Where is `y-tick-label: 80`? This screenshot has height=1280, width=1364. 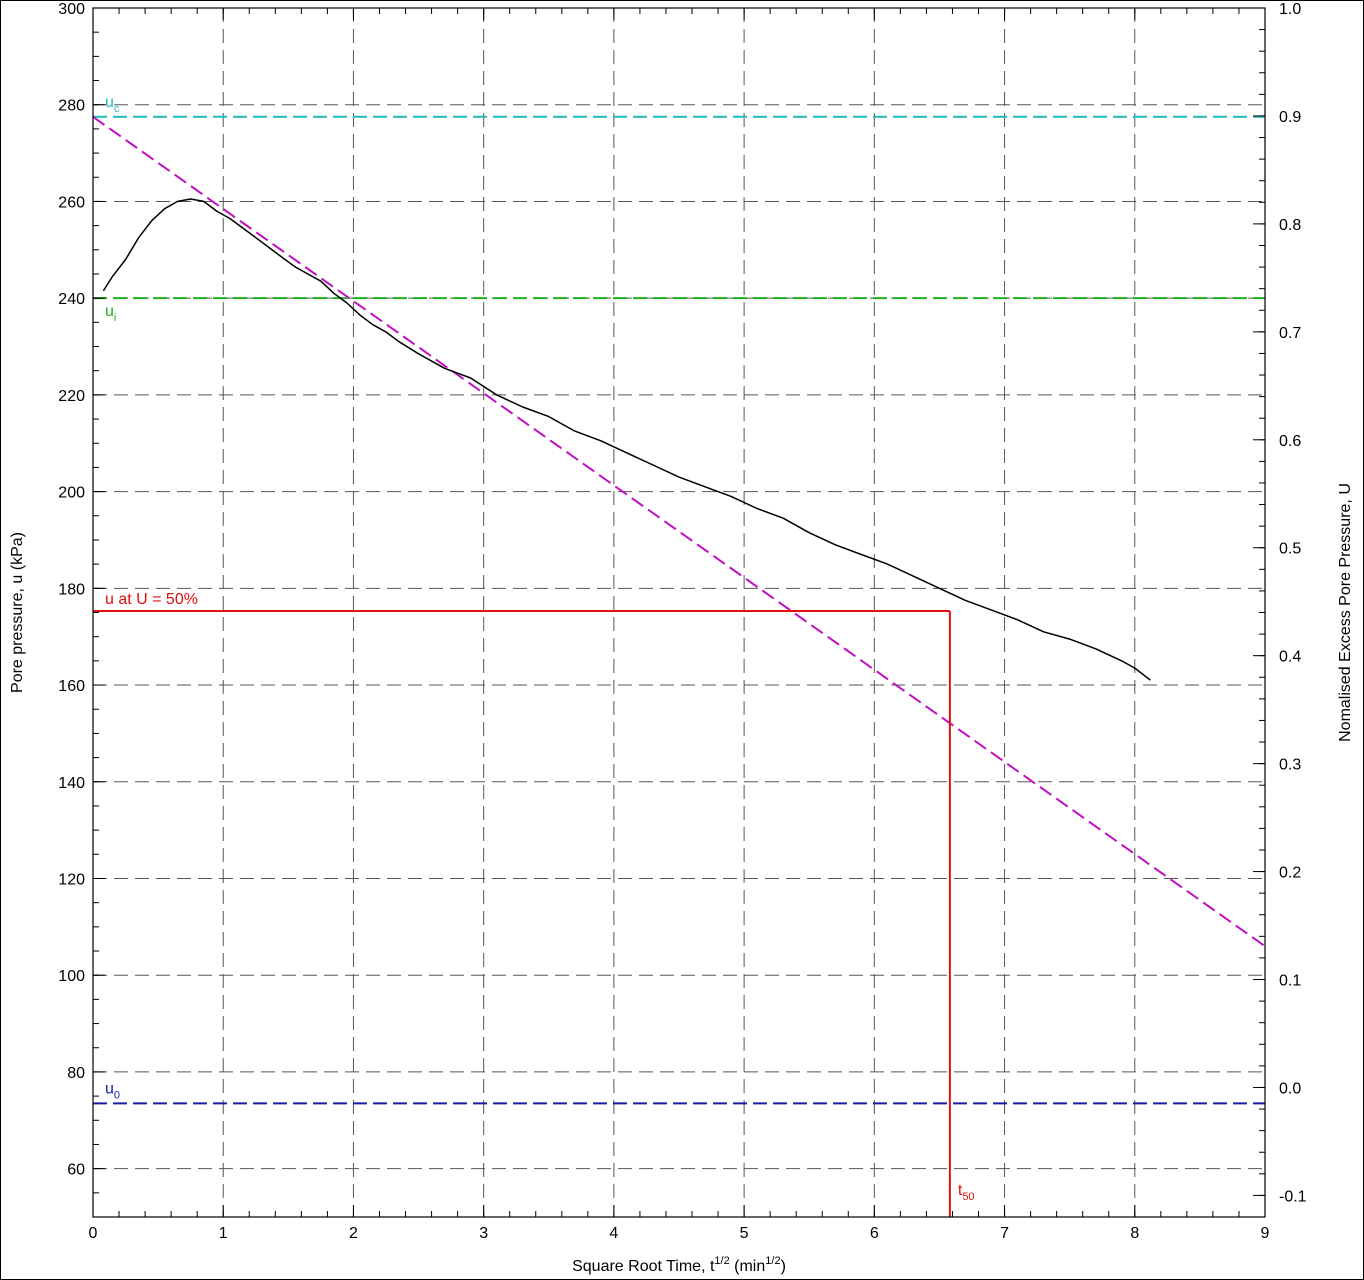
y-tick-label: 80 is located at coordinates (76, 1073).